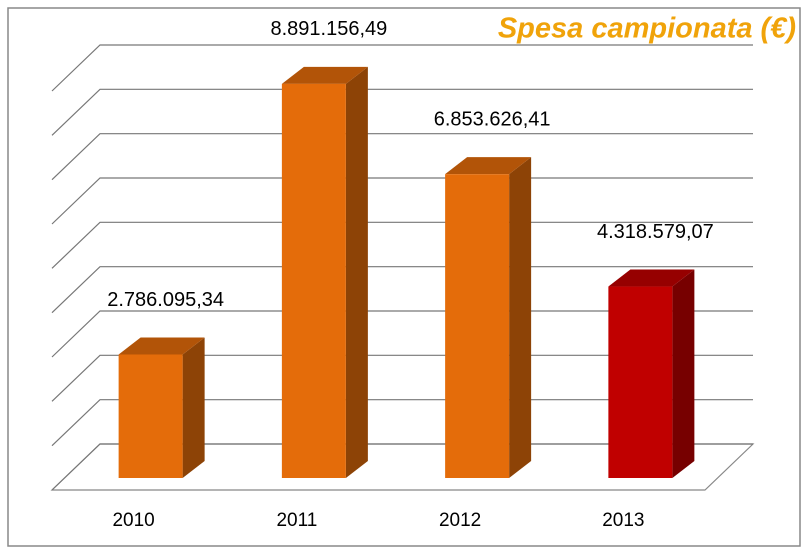 This screenshot has height=548, width=802. I want to click on x-tick-label: 2012, so click(460, 520).